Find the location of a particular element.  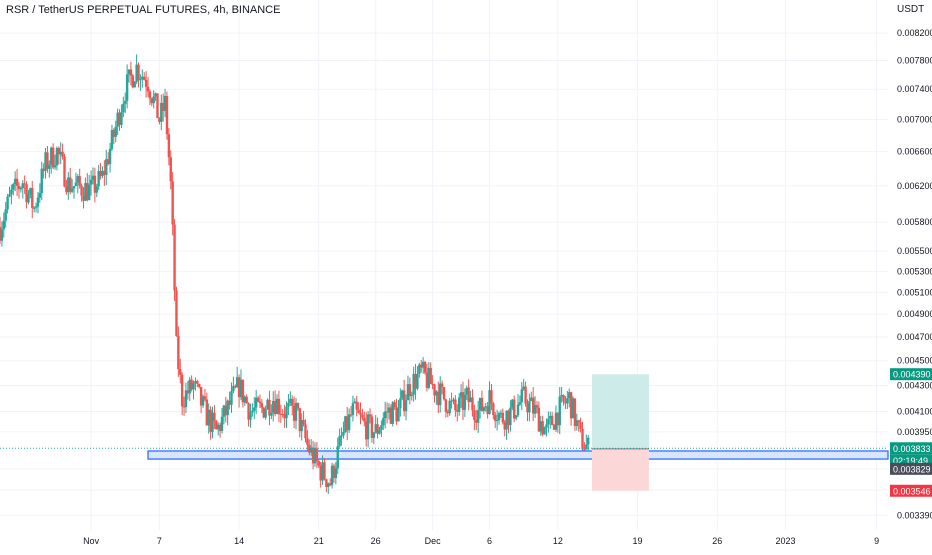

support-zone is located at coordinates (518, 455).